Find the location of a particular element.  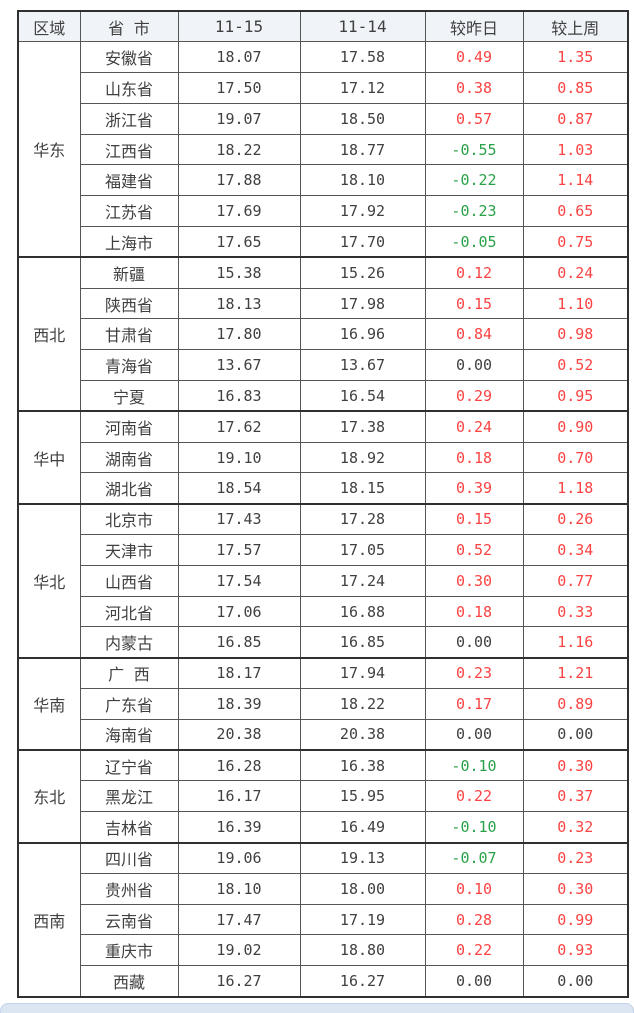

province-cell: 四川省 is located at coordinates (129, 857).